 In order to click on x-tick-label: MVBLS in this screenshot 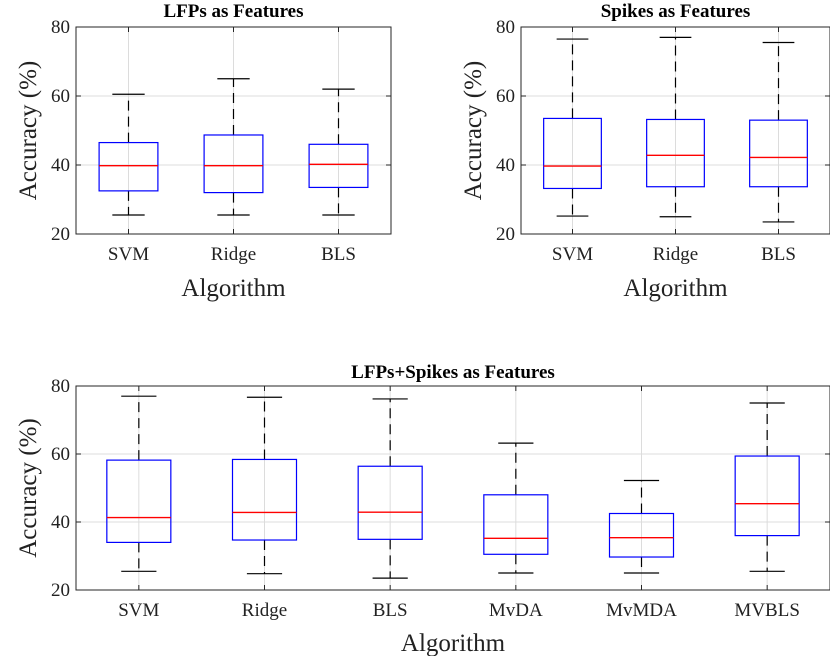, I will do `click(766, 610)`.